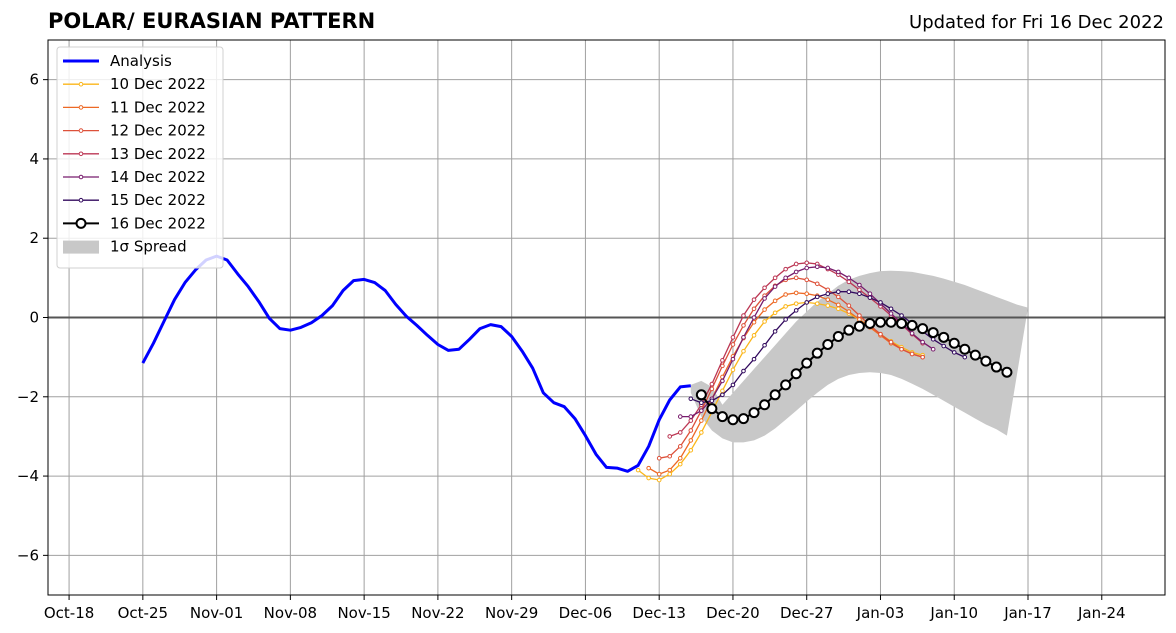 The height and width of the screenshot is (633, 1176). What do you see at coordinates (34, 238) in the screenshot?
I see `y-tick-label: 2` at bounding box center [34, 238].